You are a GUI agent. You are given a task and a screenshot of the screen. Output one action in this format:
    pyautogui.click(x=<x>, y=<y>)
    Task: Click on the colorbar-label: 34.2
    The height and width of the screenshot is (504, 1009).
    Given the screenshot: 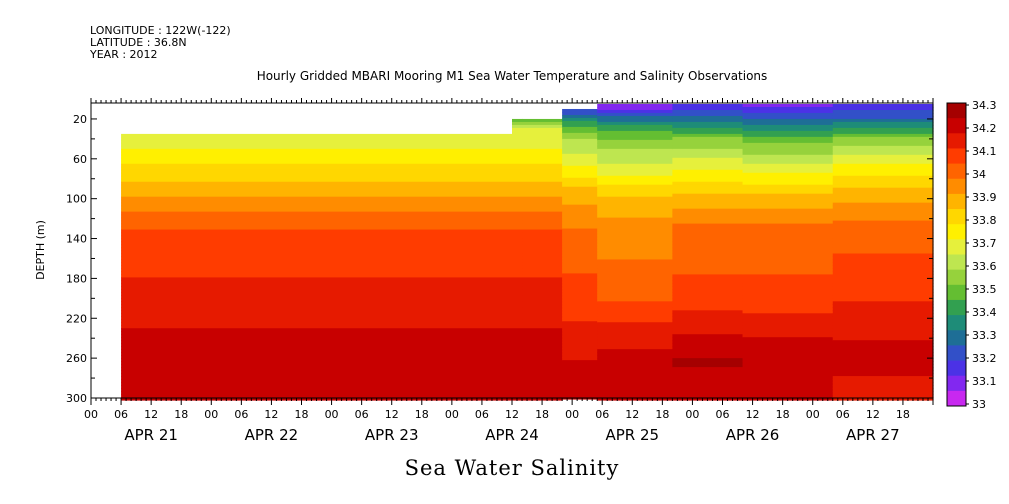 What is the action you would take?
    pyautogui.click(x=984, y=128)
    